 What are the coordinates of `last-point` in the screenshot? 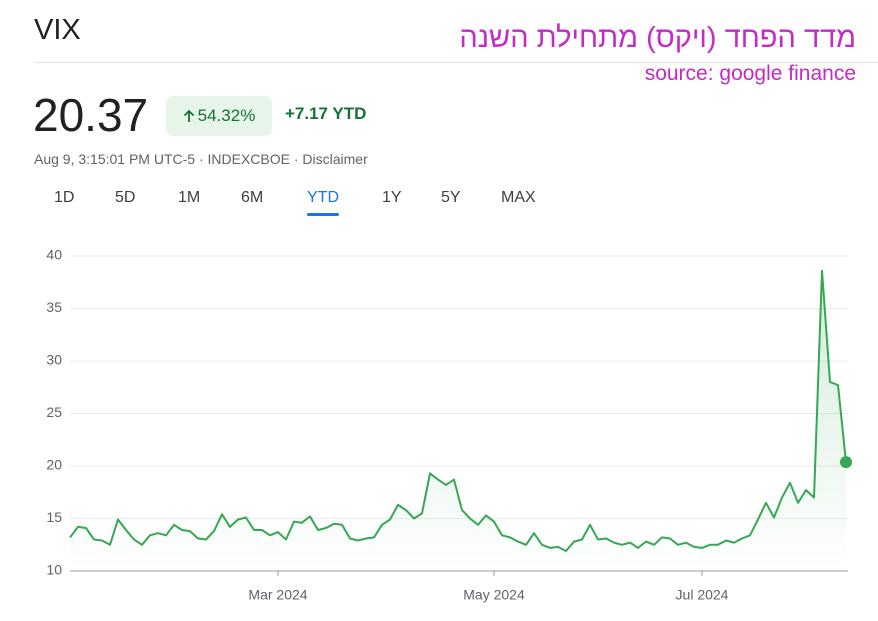 It's located at (846, 462).